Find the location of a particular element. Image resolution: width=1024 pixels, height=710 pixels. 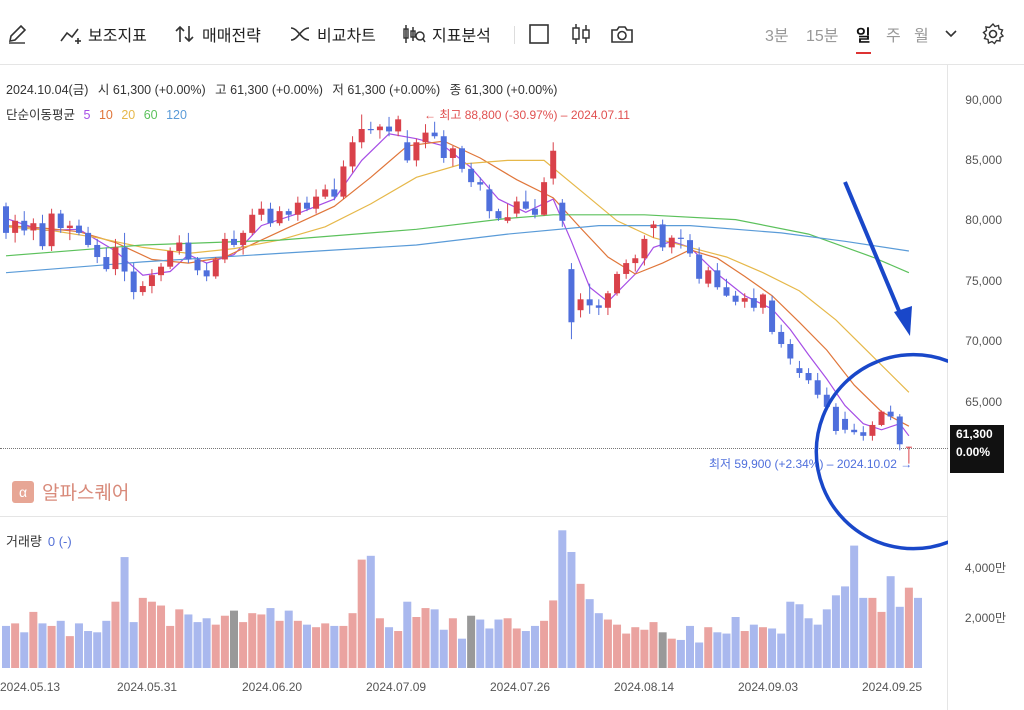

chart-toolbar: 보조지표 매매전략 비교차트 지표분석 3분 15분 일 주 월 is located at coordinates (512, 32).